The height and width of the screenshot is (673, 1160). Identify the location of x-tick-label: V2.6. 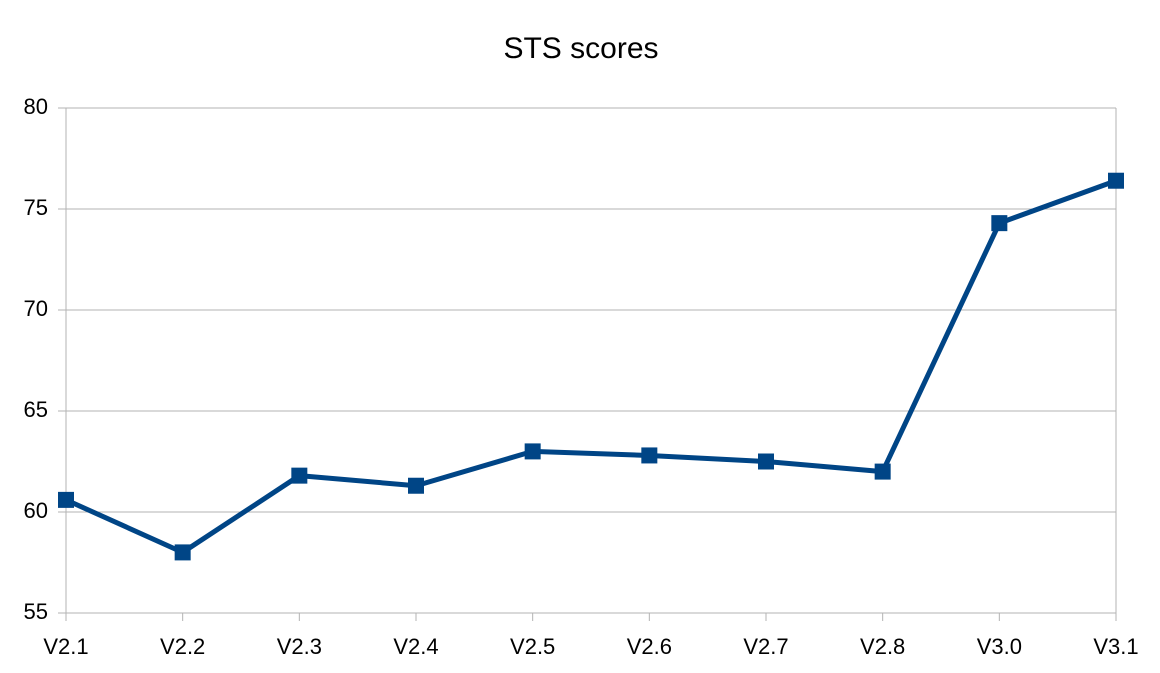
(649, 646).